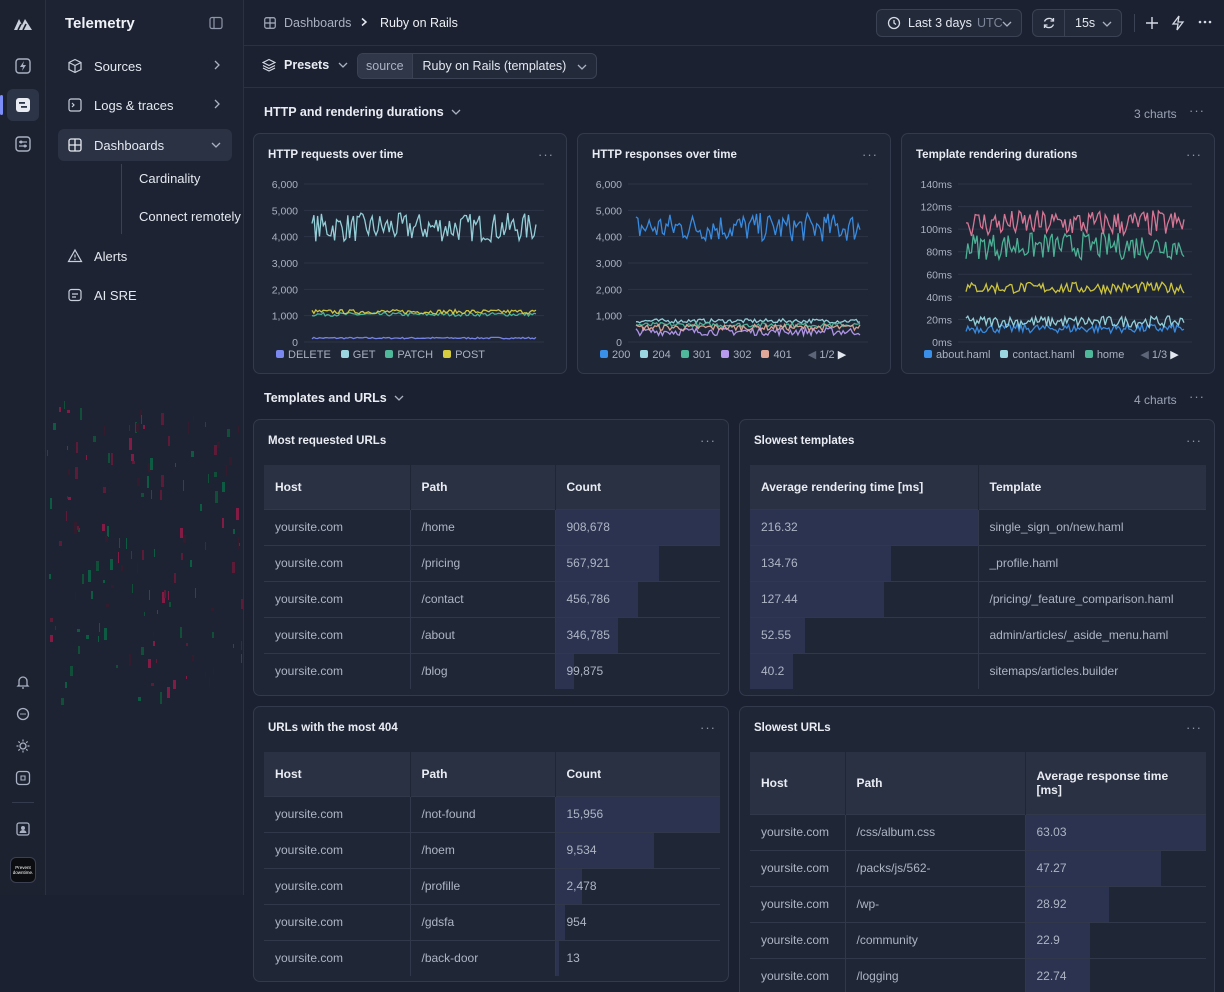 This screenshot has width=1224, height=992. Describe the element at coordinates (23, 870) in the screenshot. I see `promo-badge: Prevent downtime.` at that location.